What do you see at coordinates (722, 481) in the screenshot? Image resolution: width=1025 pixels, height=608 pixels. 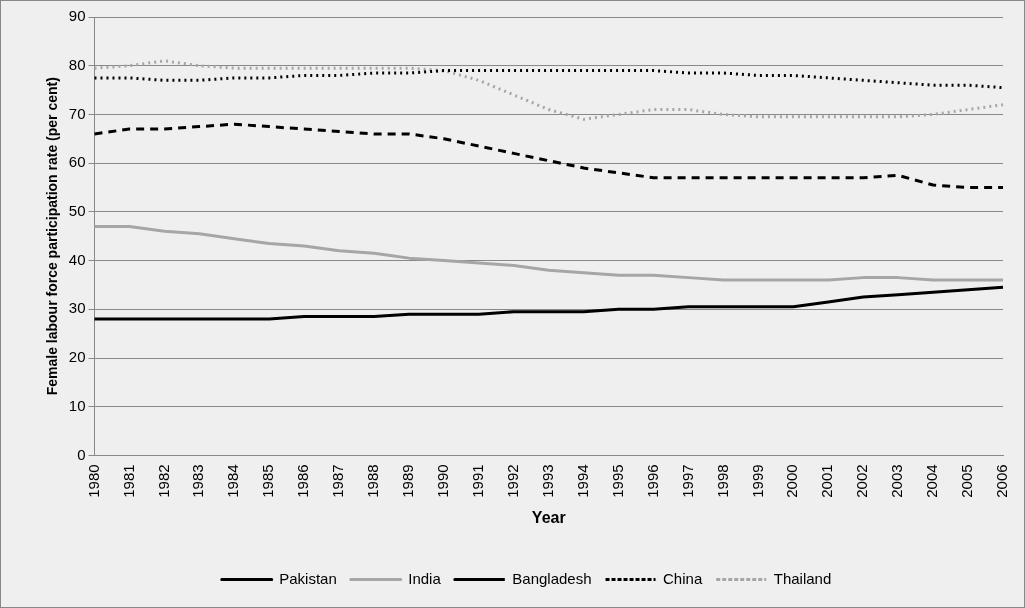 I see `x-tick-label: 1998` at bounding box center [722, 481].